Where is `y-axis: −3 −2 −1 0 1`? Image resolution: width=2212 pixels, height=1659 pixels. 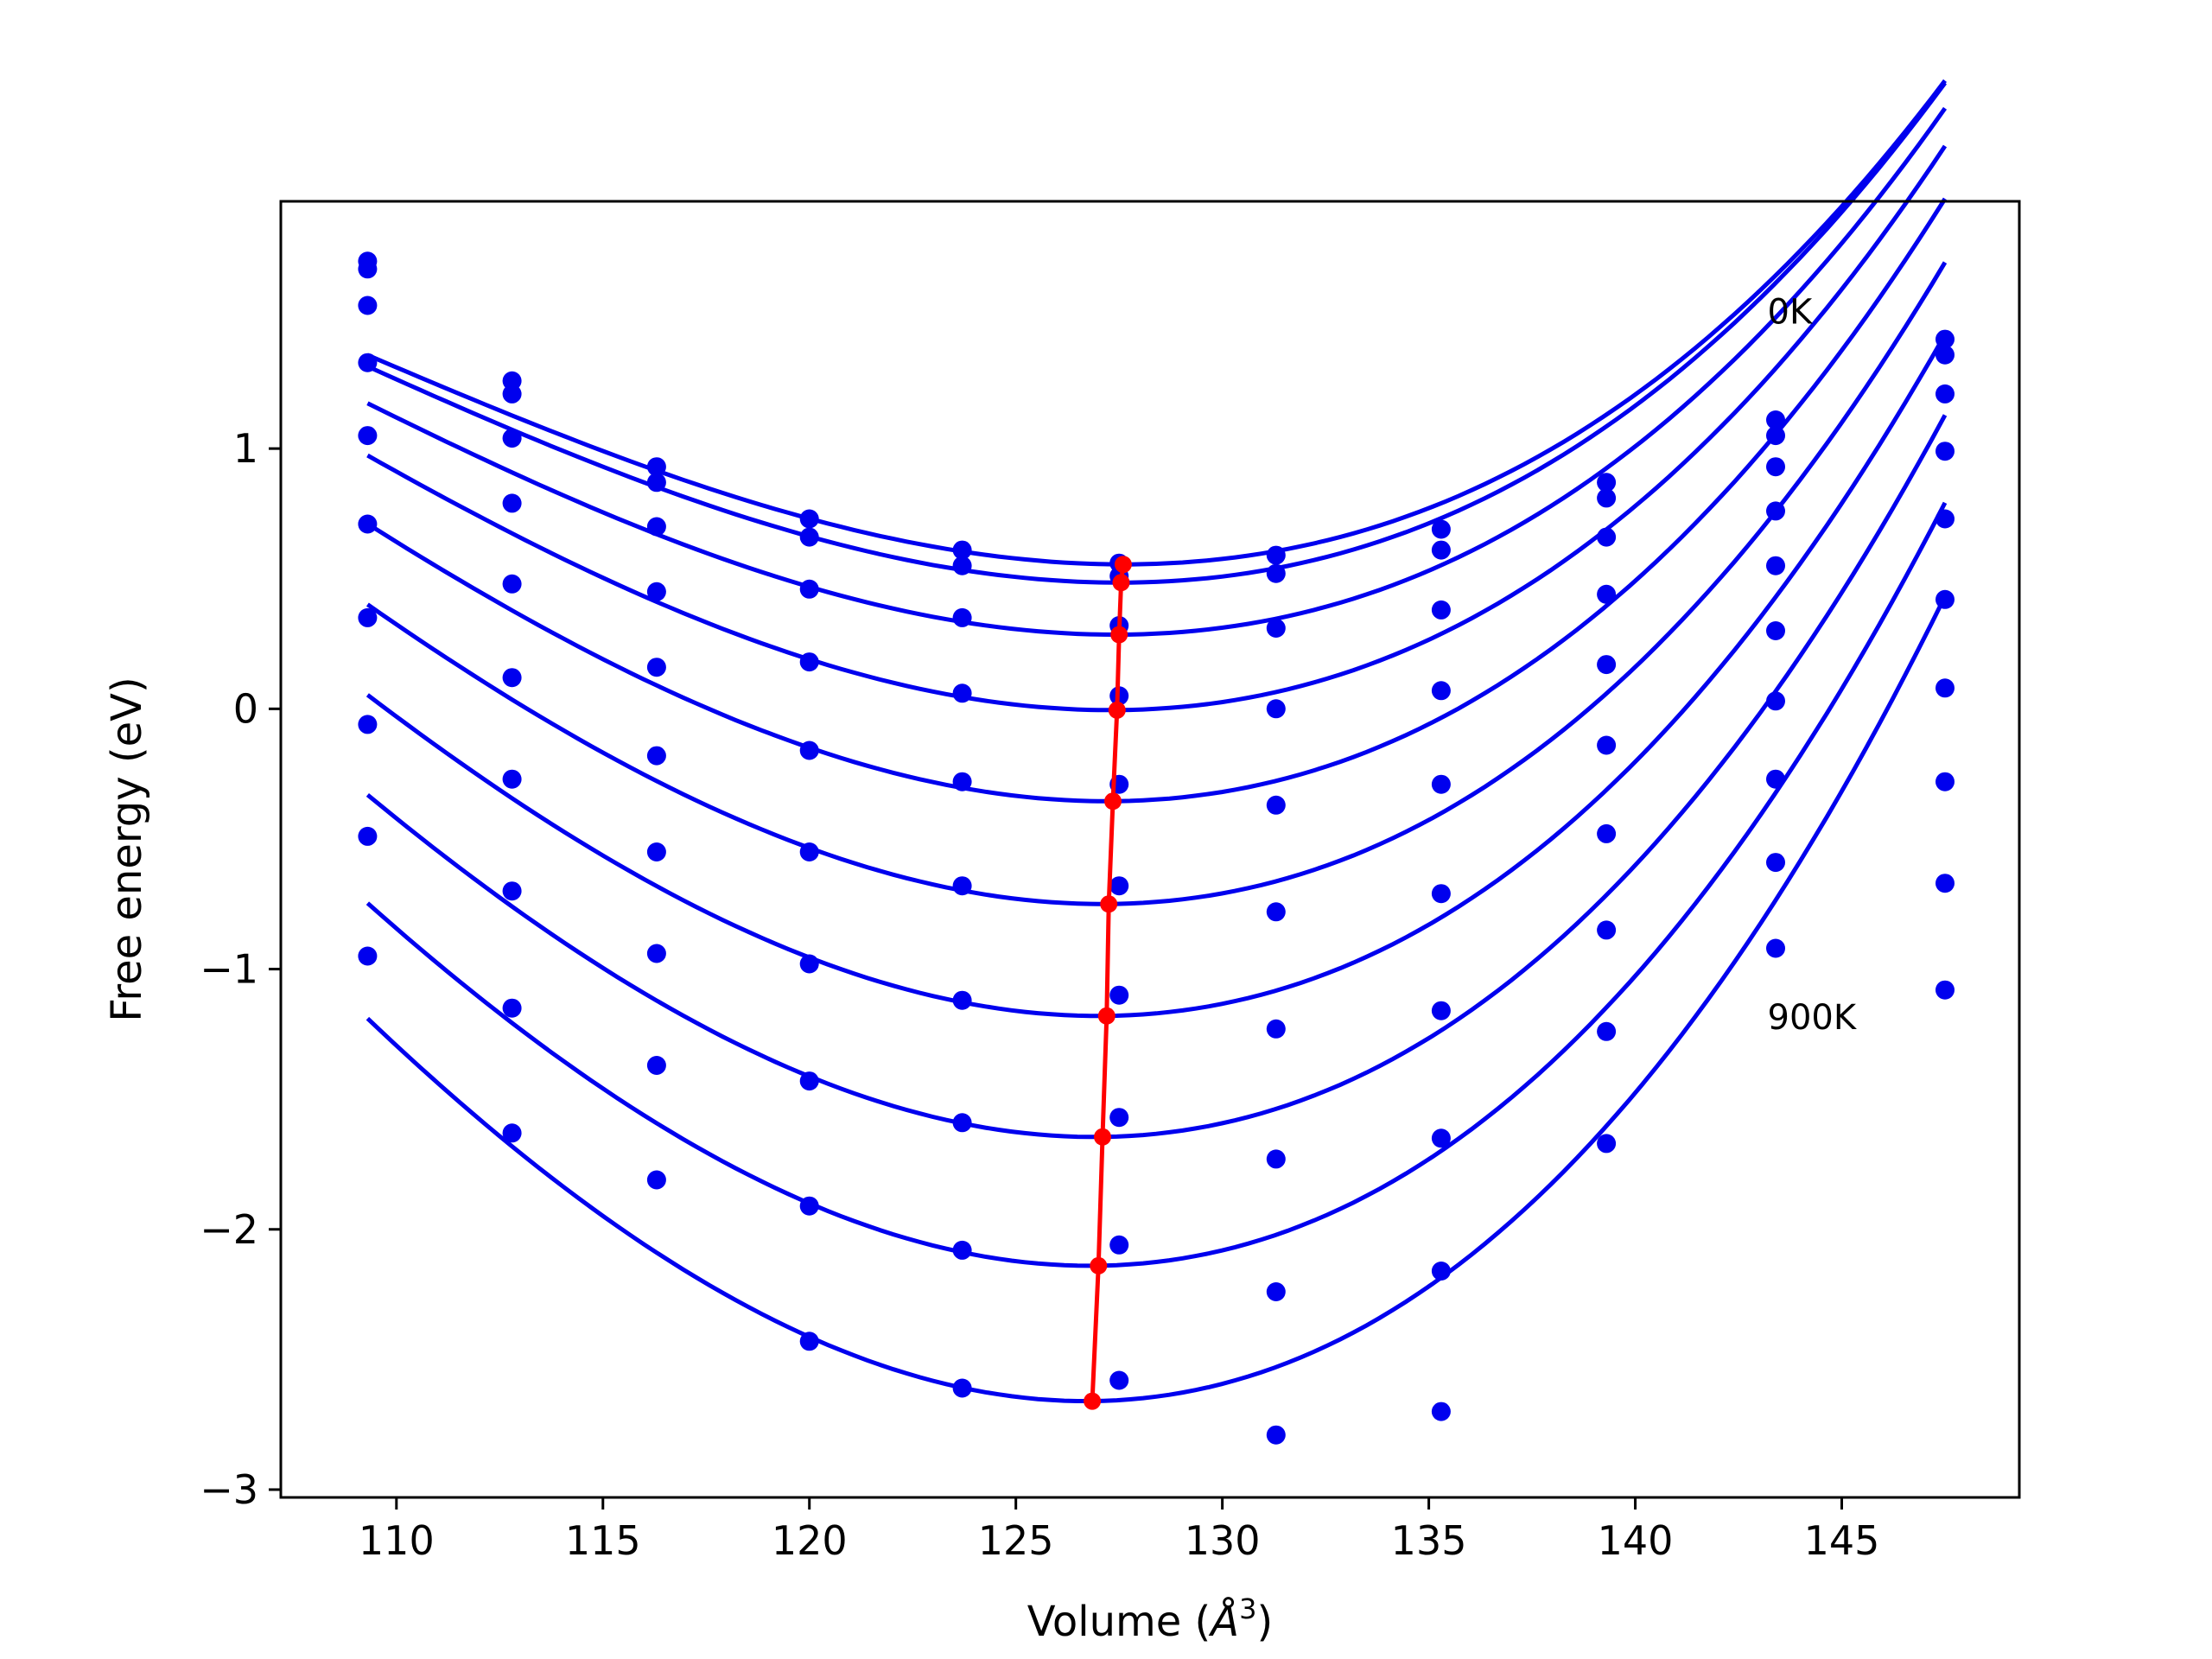 y-axis: −3 −2 −1 0 1 is located at coordinates (240, 969).